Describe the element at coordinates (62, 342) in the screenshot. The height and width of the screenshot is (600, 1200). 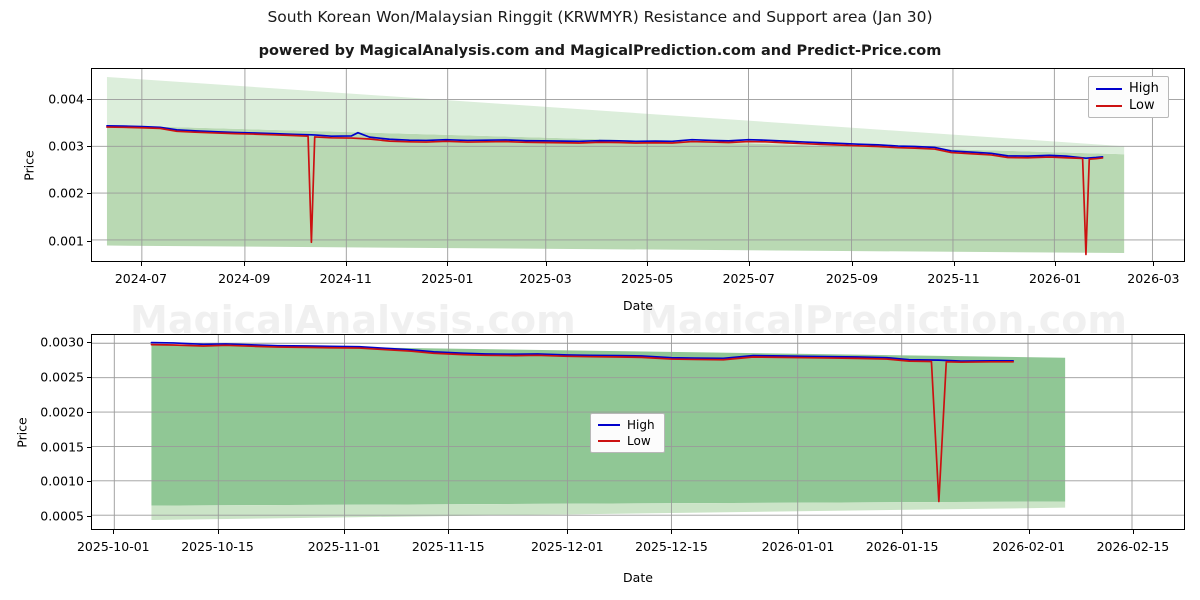
I see `y-tick-label: 0.0030` at that location.